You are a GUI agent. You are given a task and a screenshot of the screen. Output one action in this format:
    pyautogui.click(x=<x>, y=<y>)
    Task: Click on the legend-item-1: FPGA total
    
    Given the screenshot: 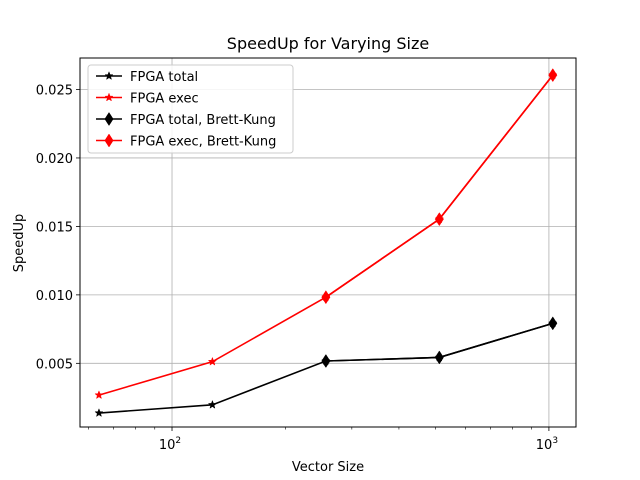 What is the action you would take?
    pyautogui.click(x=147, y=77)
    